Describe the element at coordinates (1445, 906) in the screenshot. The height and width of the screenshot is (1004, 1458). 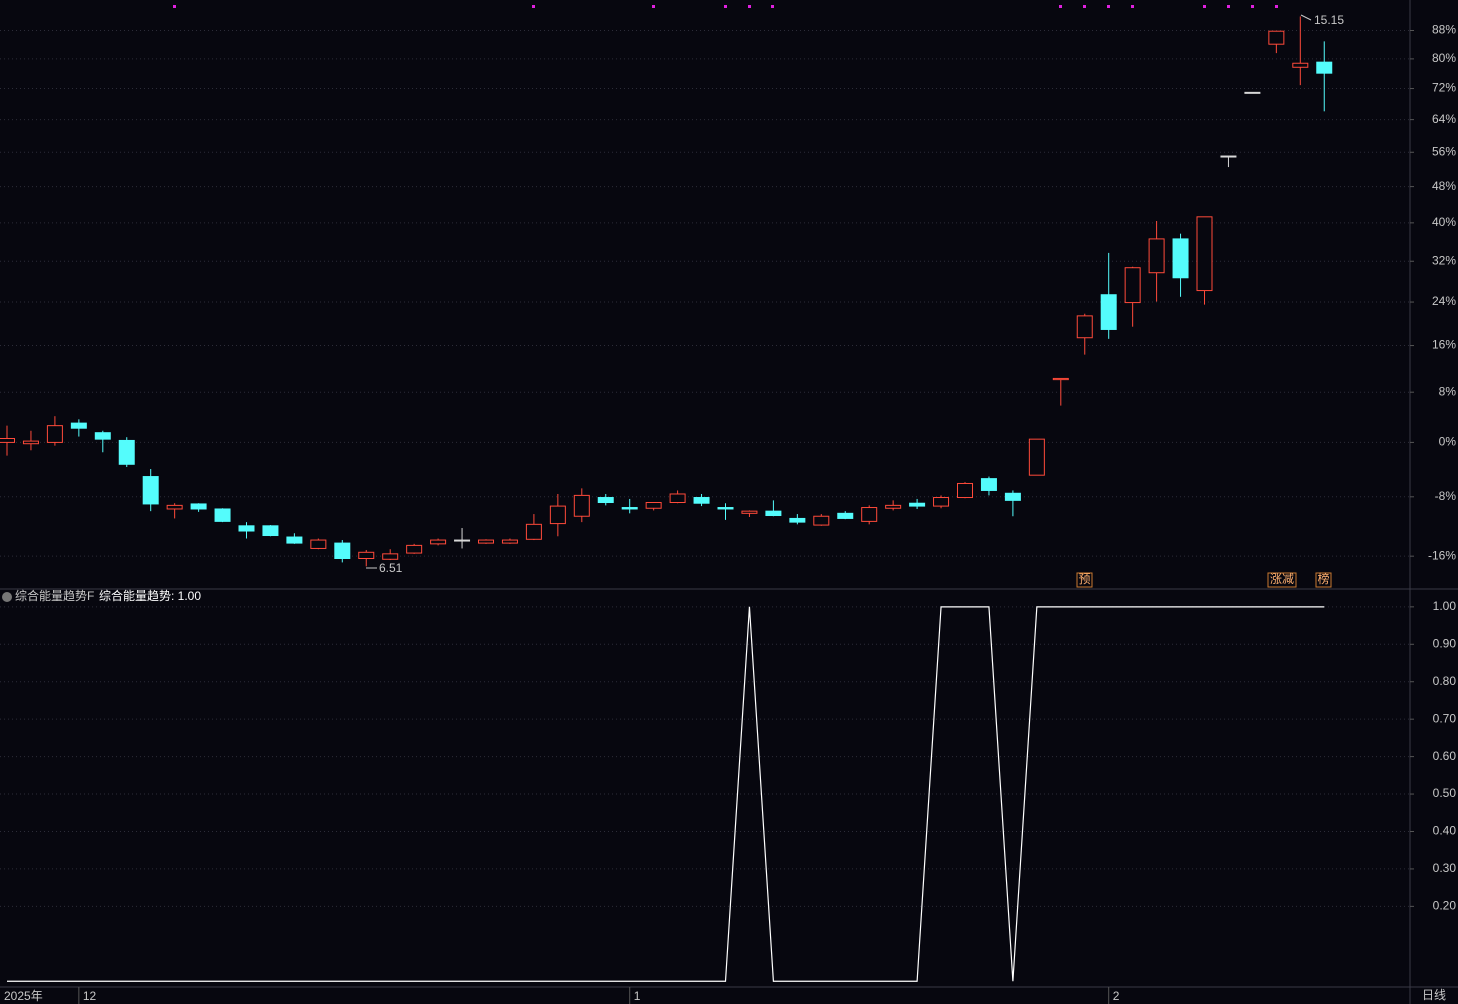
I see `y-tick-label: 0.20` at that location.